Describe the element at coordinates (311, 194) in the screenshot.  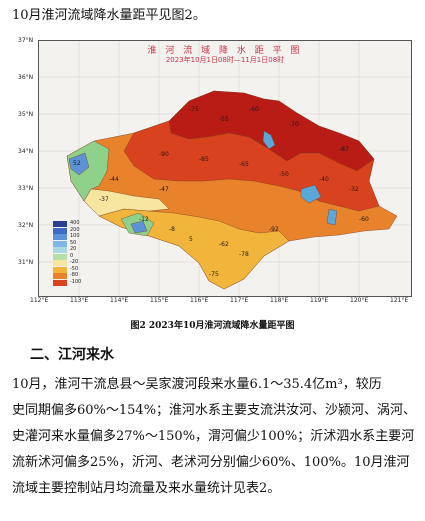
I see `lake-hongze` at that location.